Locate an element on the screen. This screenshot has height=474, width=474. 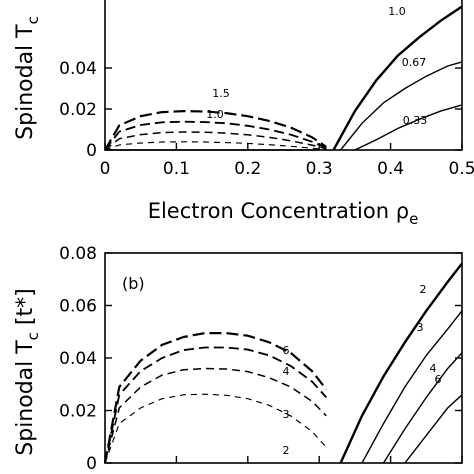
curve-label: 0.67 is located at coordinates (414, 62).